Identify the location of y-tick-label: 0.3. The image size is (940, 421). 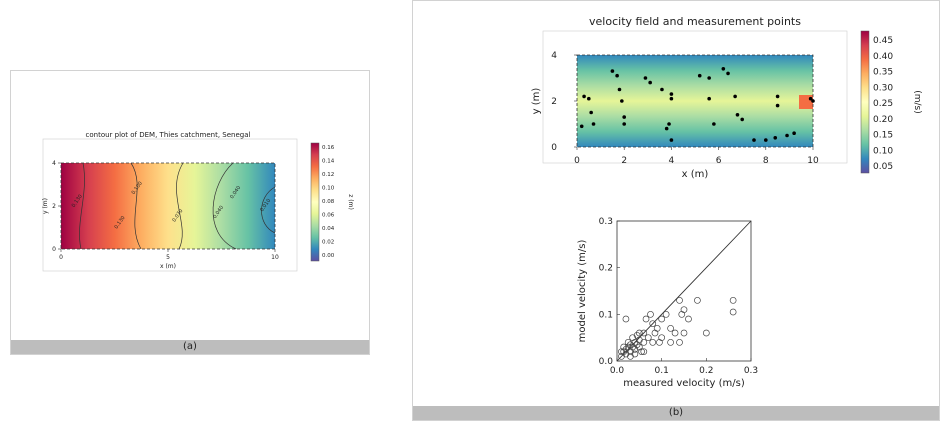
(606, 222).